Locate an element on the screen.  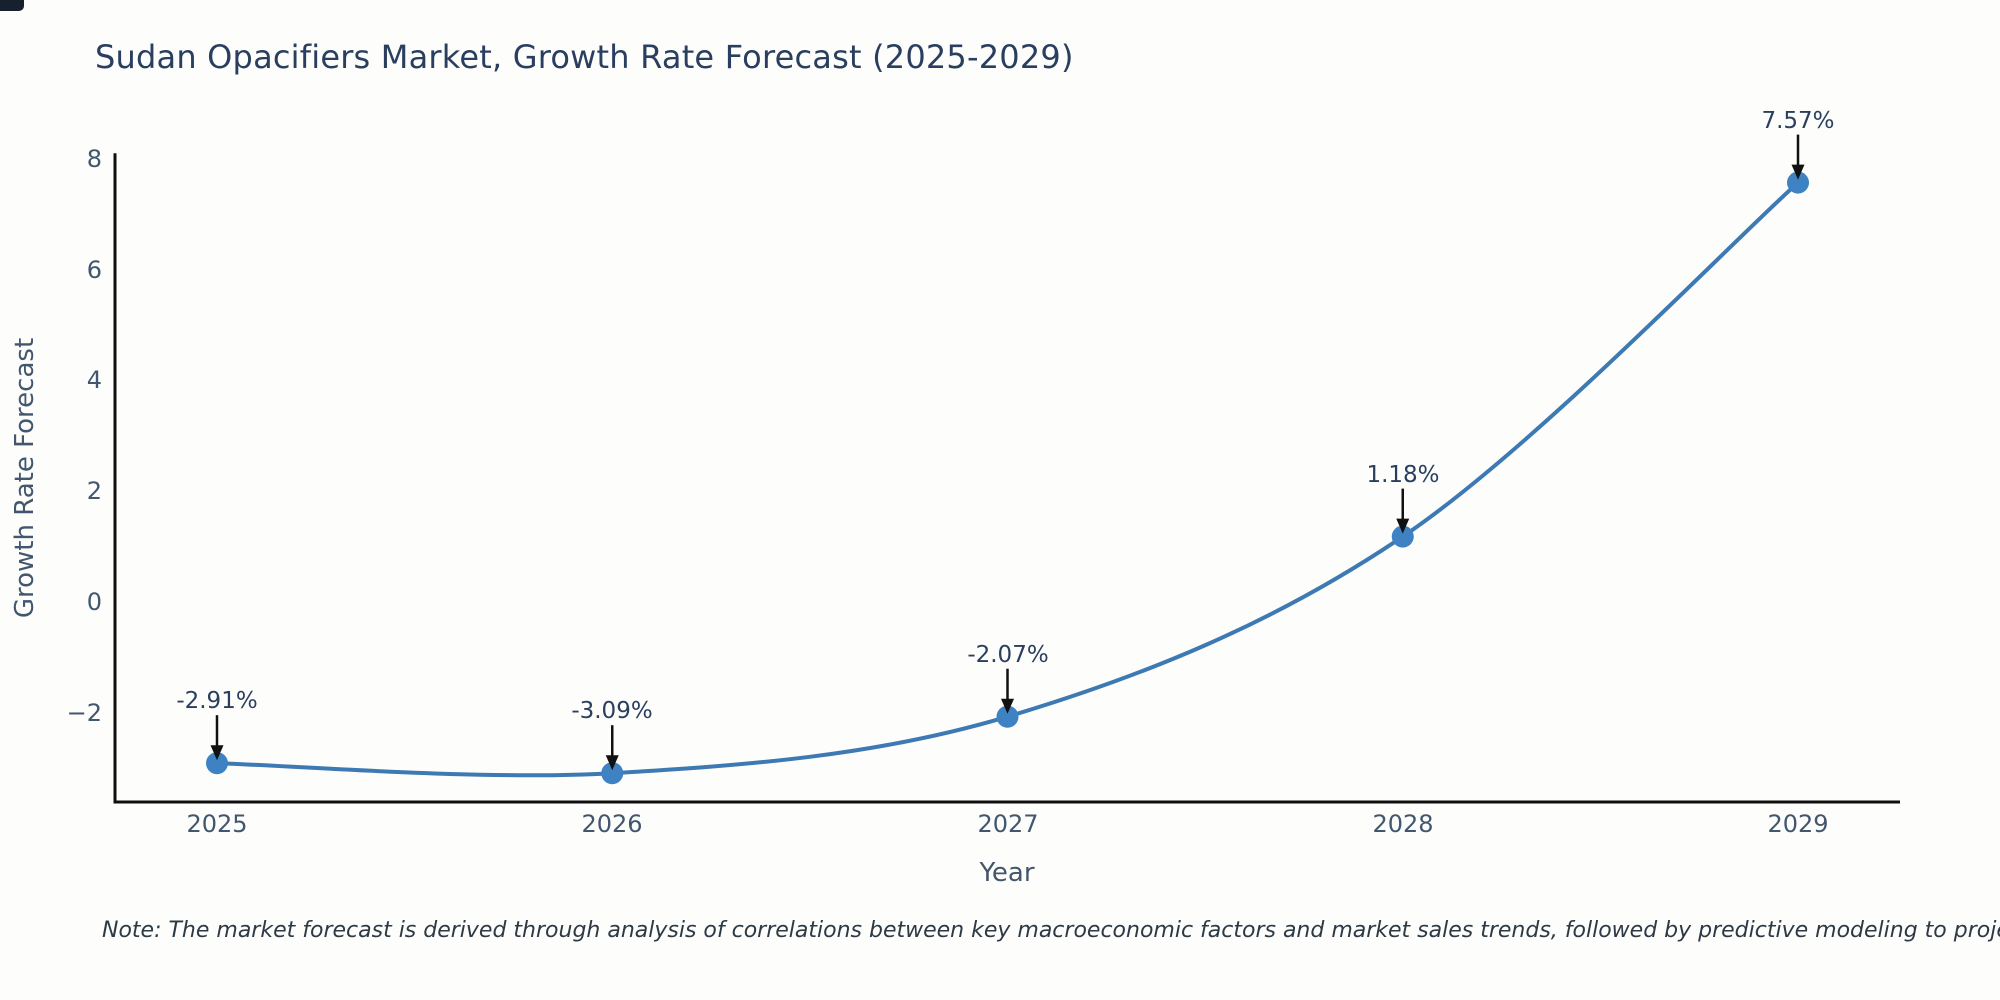
y-axis-title: Growth Rate Forecast is located at coordinates (25, 478).